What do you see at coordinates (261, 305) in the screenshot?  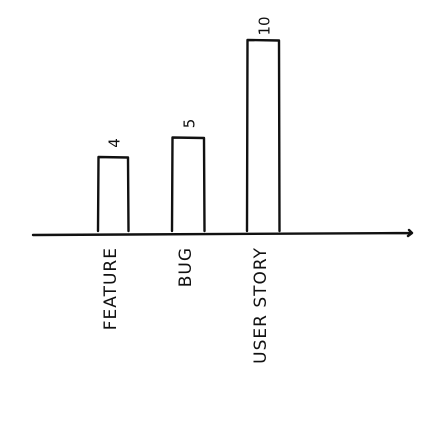 I see `x-tick-label-user-story: USER STORY` at bounding box center [261, 305].